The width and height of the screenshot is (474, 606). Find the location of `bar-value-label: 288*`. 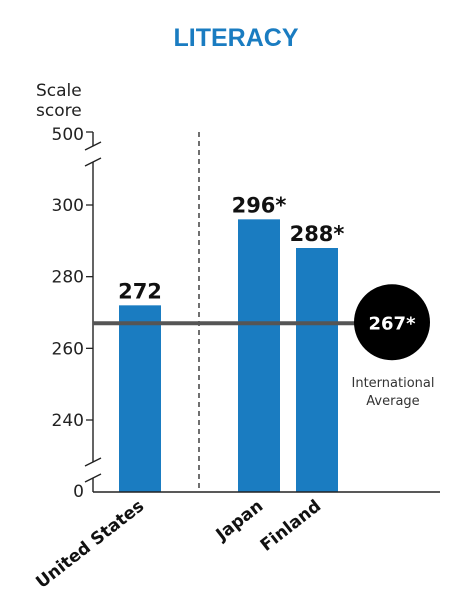

bar-value-label: 288* is located at coordinates (317, 234).